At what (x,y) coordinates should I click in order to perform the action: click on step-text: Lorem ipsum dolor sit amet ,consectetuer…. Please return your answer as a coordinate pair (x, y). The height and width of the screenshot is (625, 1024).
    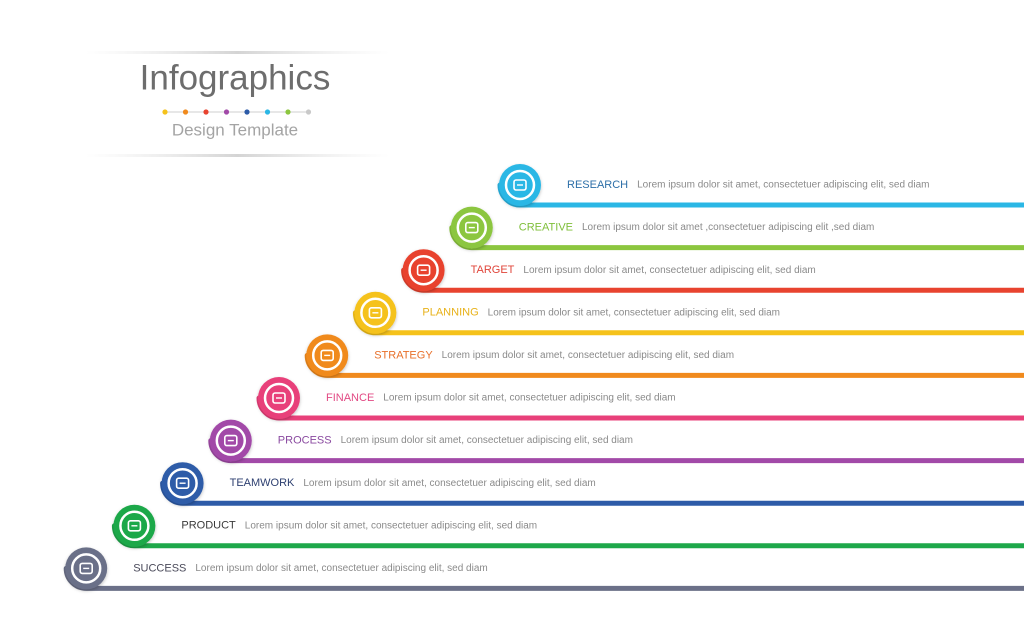
    Looking at the image, I should click on (728, 227).